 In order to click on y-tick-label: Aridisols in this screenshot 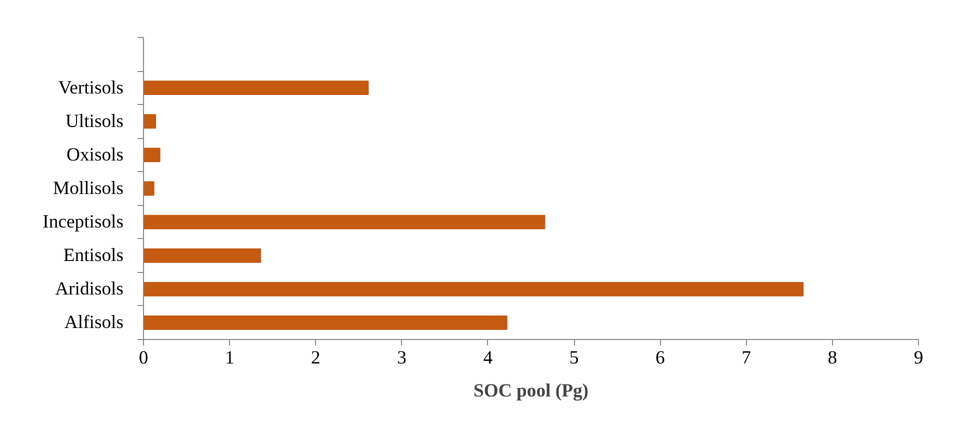, I will do `click(89, 289)`.